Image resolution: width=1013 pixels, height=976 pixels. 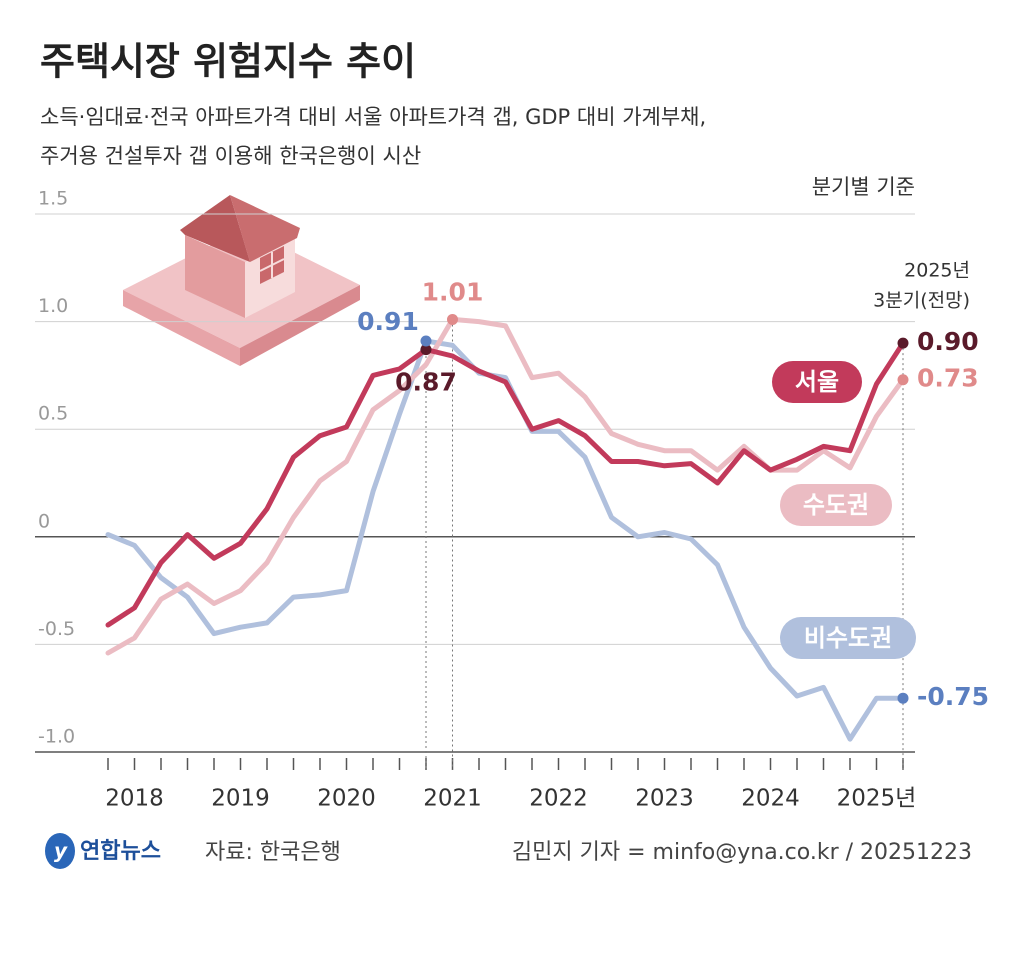 I want to click on x-tick-label: 2021, so click(x=452, y=799).